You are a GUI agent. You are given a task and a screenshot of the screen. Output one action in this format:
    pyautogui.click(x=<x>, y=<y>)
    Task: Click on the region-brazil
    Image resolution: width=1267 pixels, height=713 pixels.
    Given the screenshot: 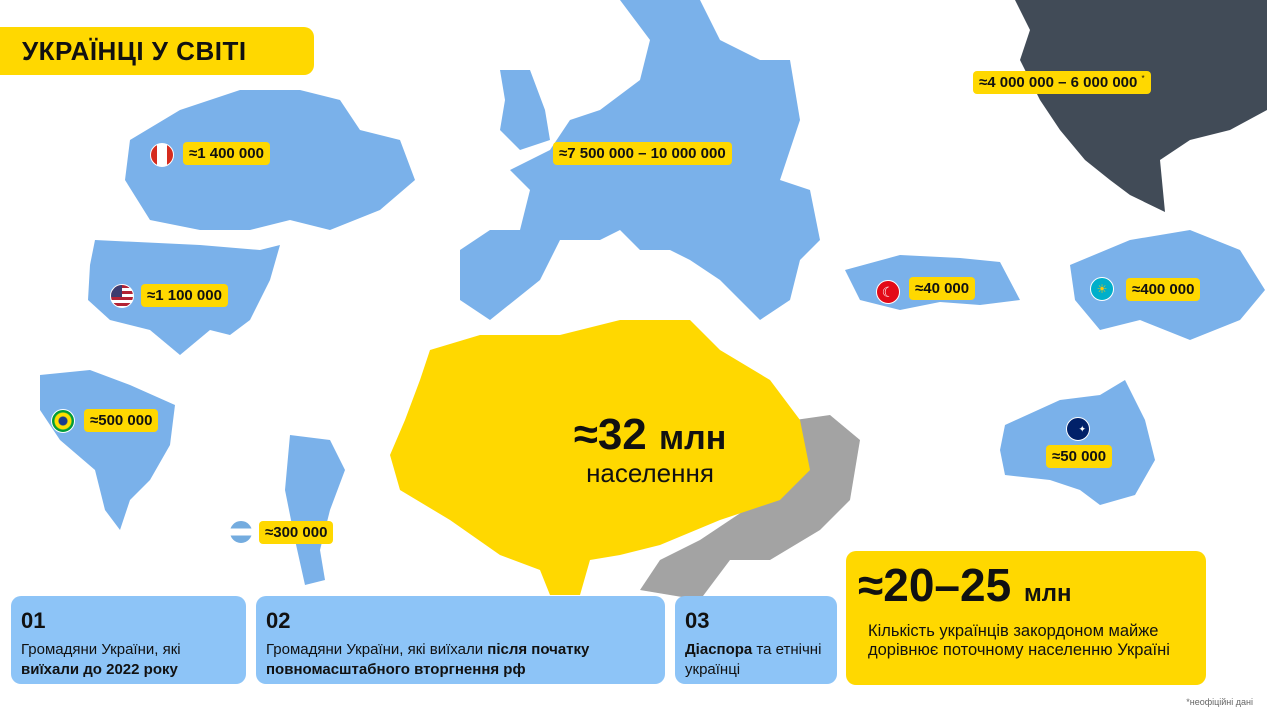 What is the action you would take?
    pyautogui.click(x=107, y=450)
    